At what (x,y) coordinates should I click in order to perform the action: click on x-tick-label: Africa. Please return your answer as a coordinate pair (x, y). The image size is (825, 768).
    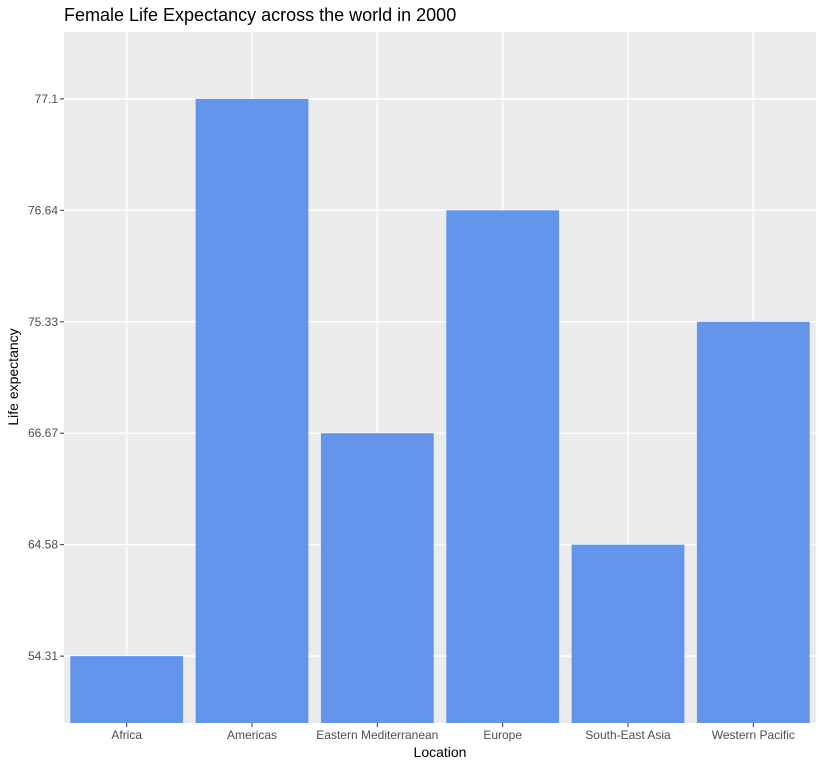
    Looking at the image, I should click on (126, 735).